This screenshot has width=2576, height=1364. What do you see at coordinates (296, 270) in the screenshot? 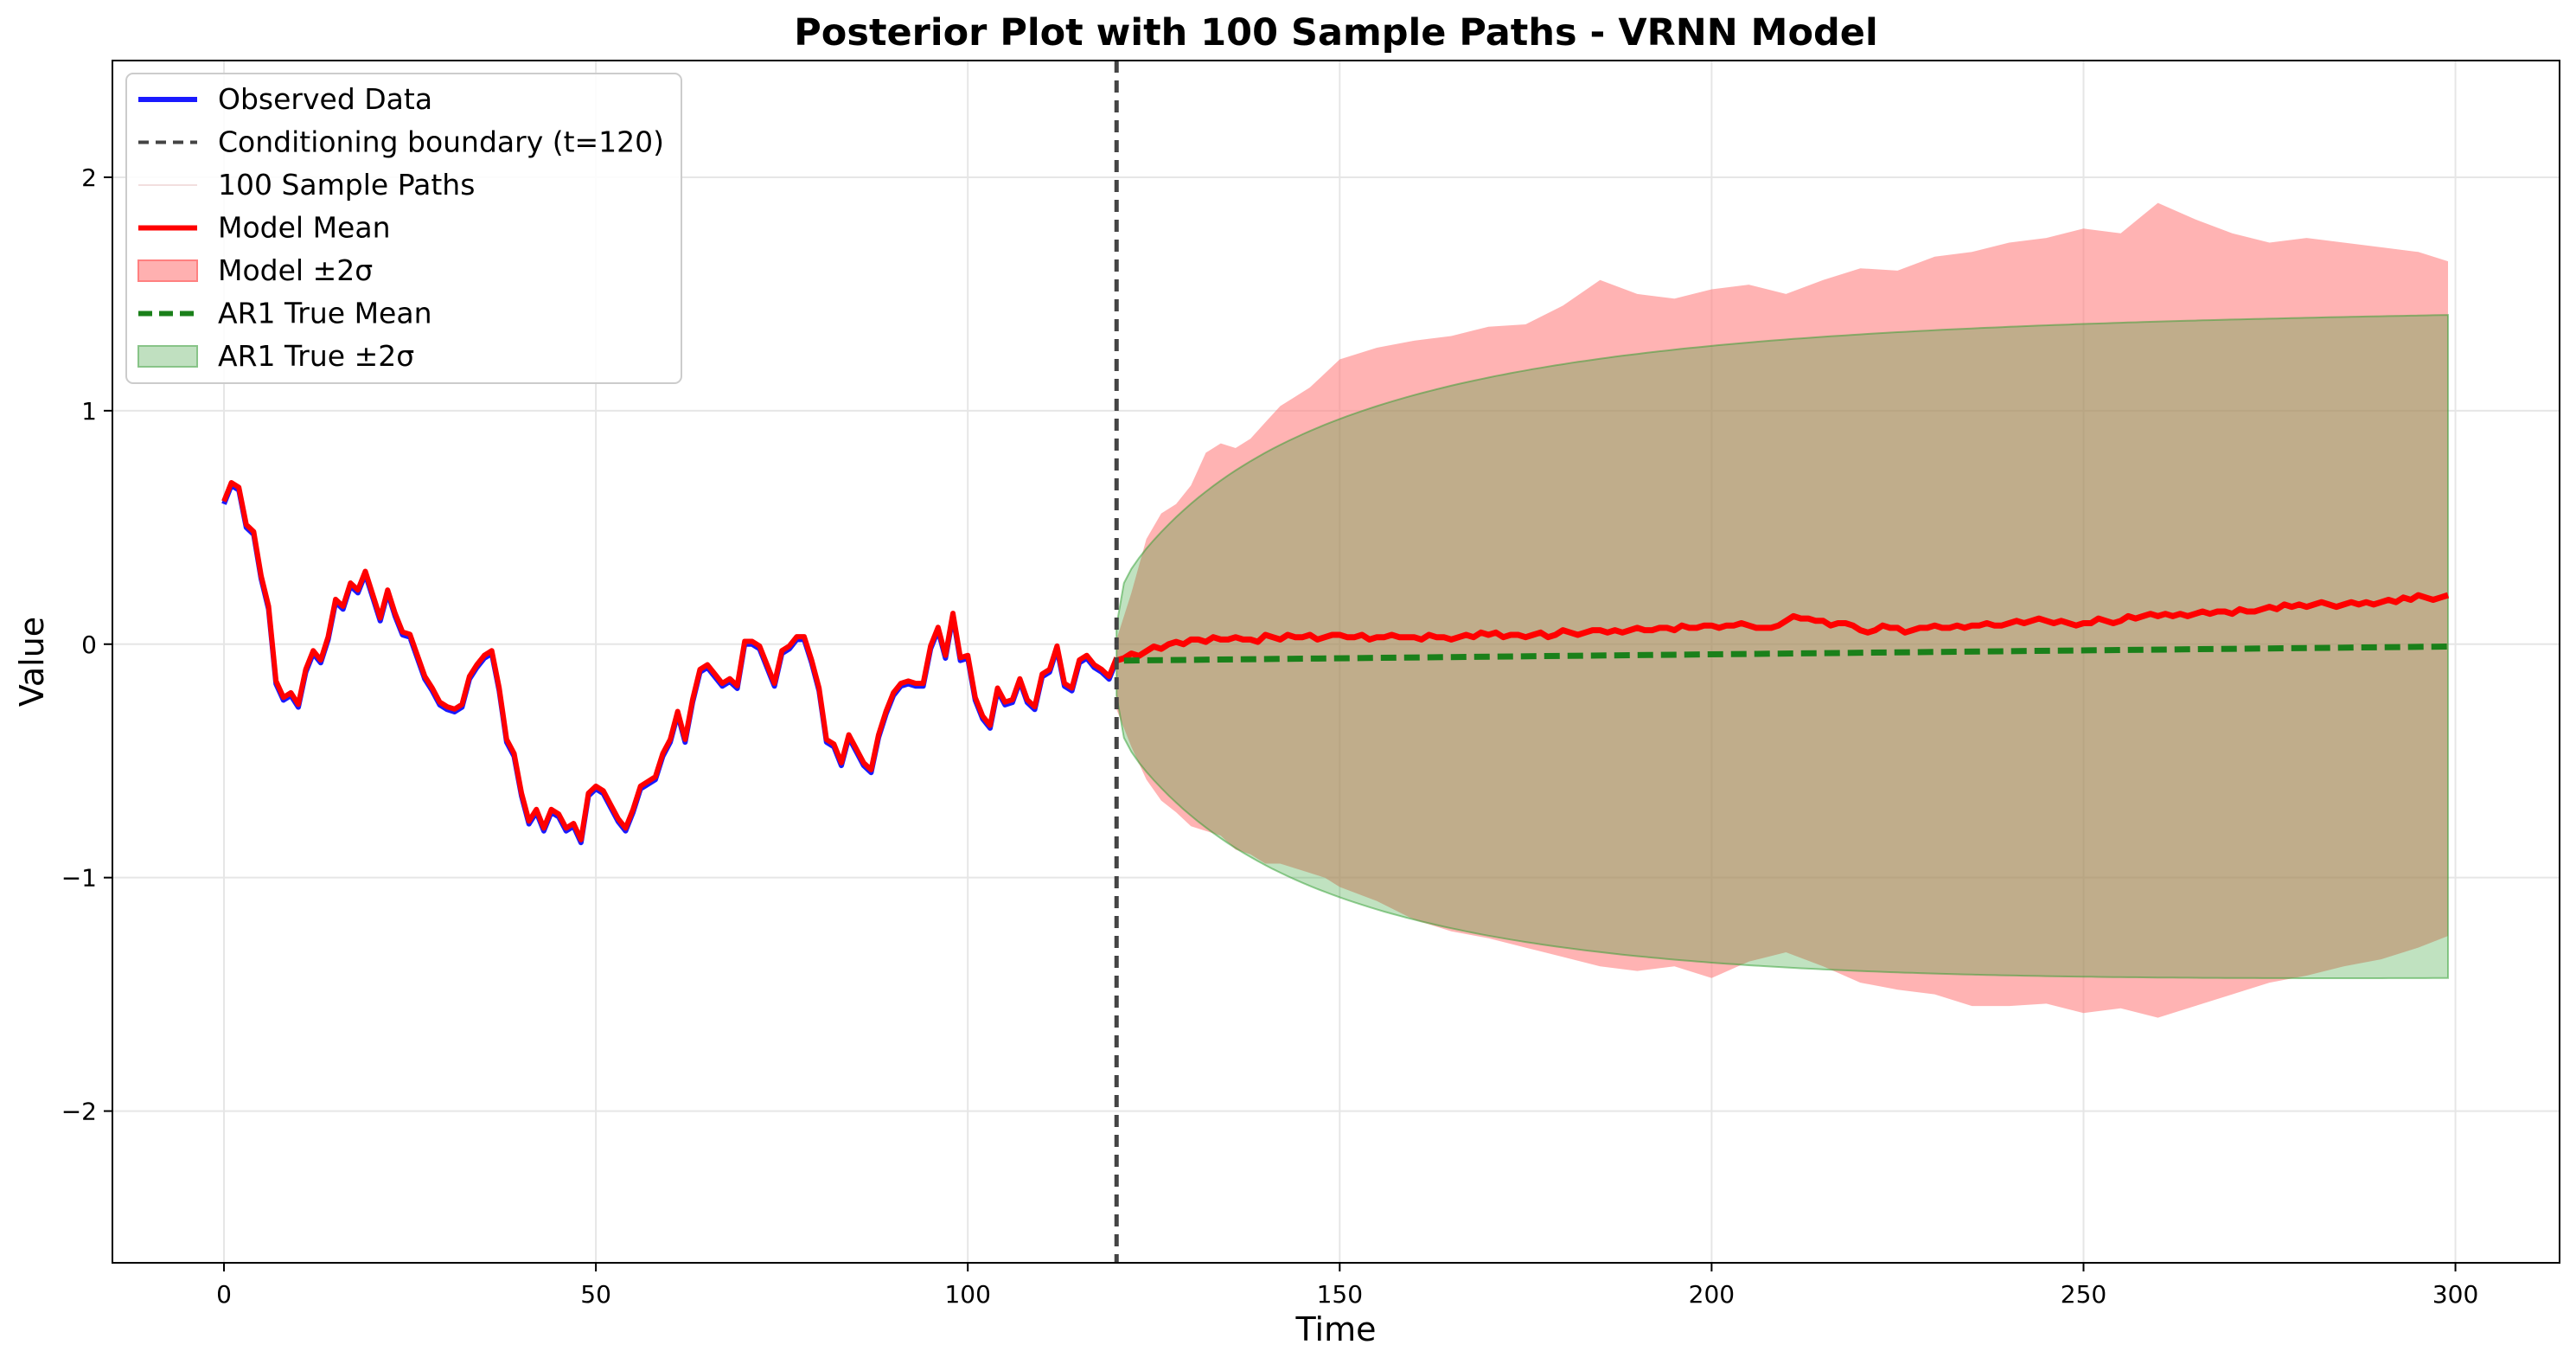
I see `legend-label: Model ±2σ` at bounding box center [296, 270].